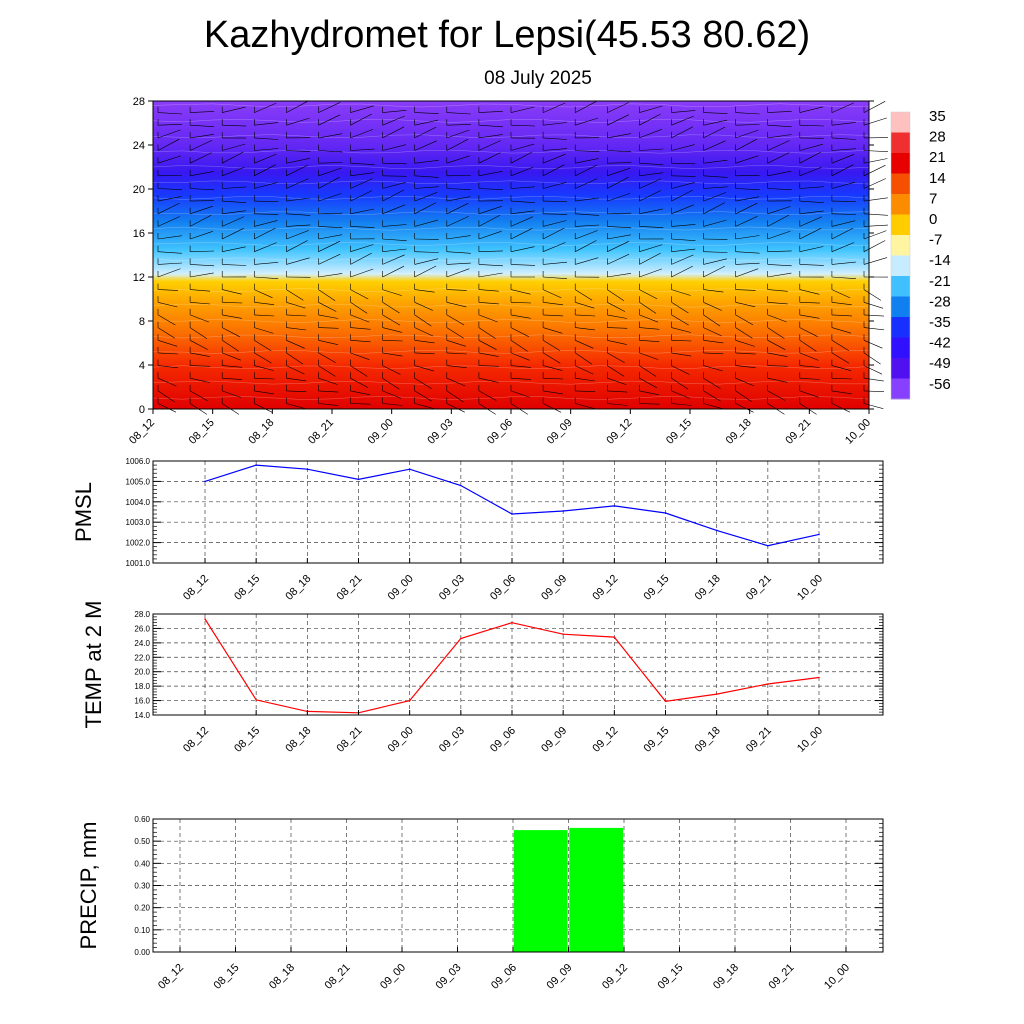 This screenshot has width=1024, height=1024. What do you see at coordinates (837, 977) in the screenshot?
I see `x-tick-label: 10_00` at bounding box center [837, 977].